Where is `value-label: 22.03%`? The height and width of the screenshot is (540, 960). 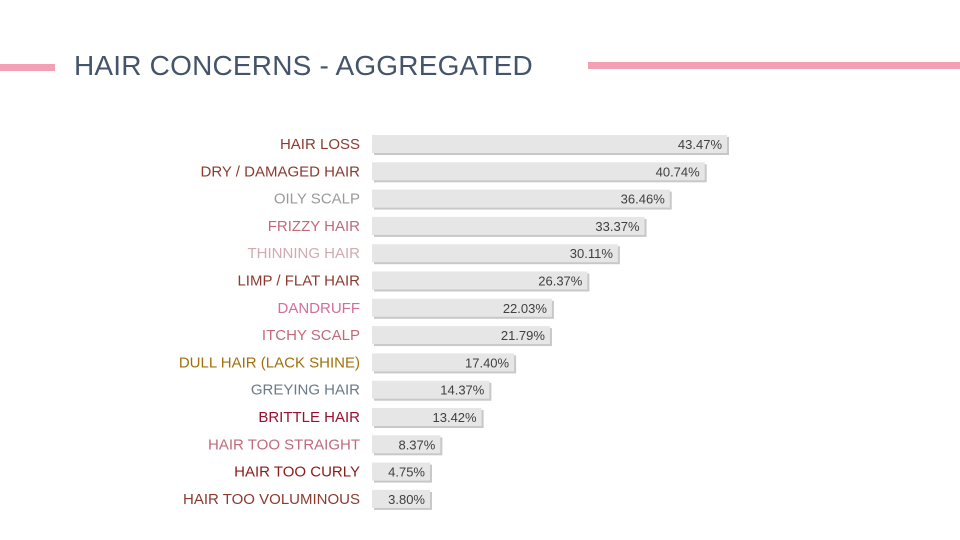
value-label: 22.03% is located at coordinates (525, 308).